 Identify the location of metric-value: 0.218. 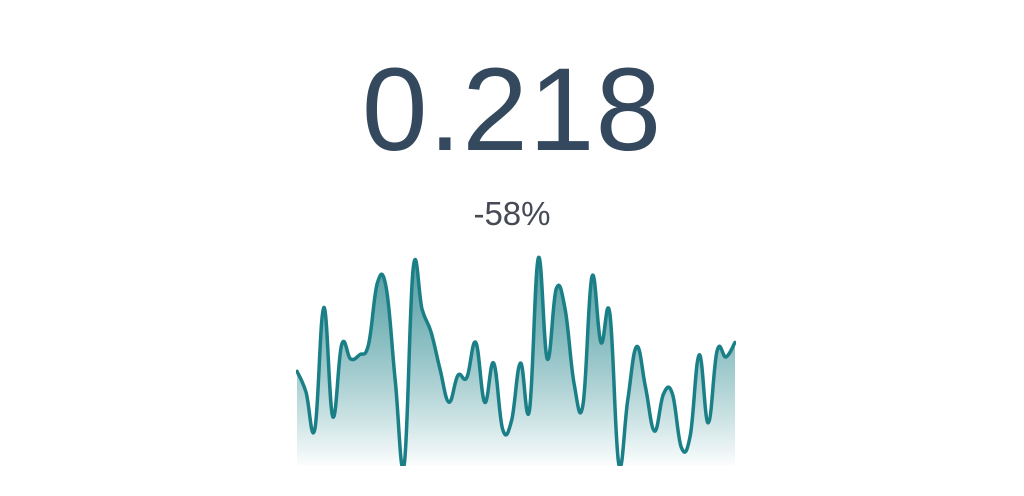
(512, 110).